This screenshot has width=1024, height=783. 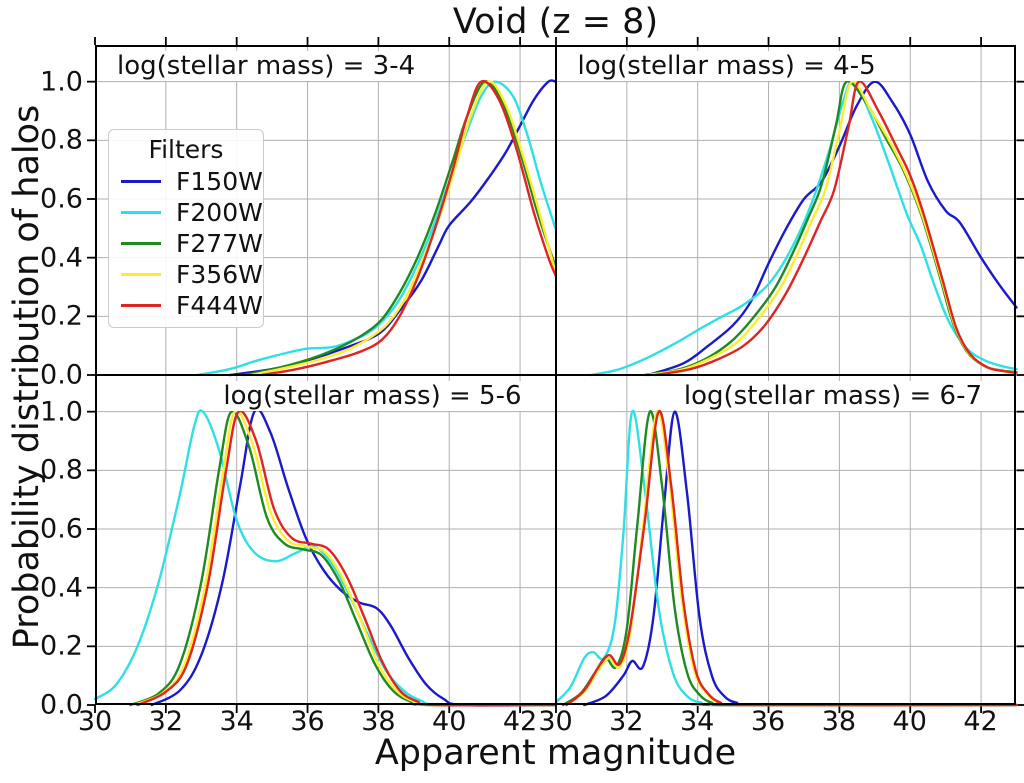 What do you see at coordinates (219, 274) in the screenshot?
I see `legend-label-f356w: F356W` at bounding box center [219, 274].